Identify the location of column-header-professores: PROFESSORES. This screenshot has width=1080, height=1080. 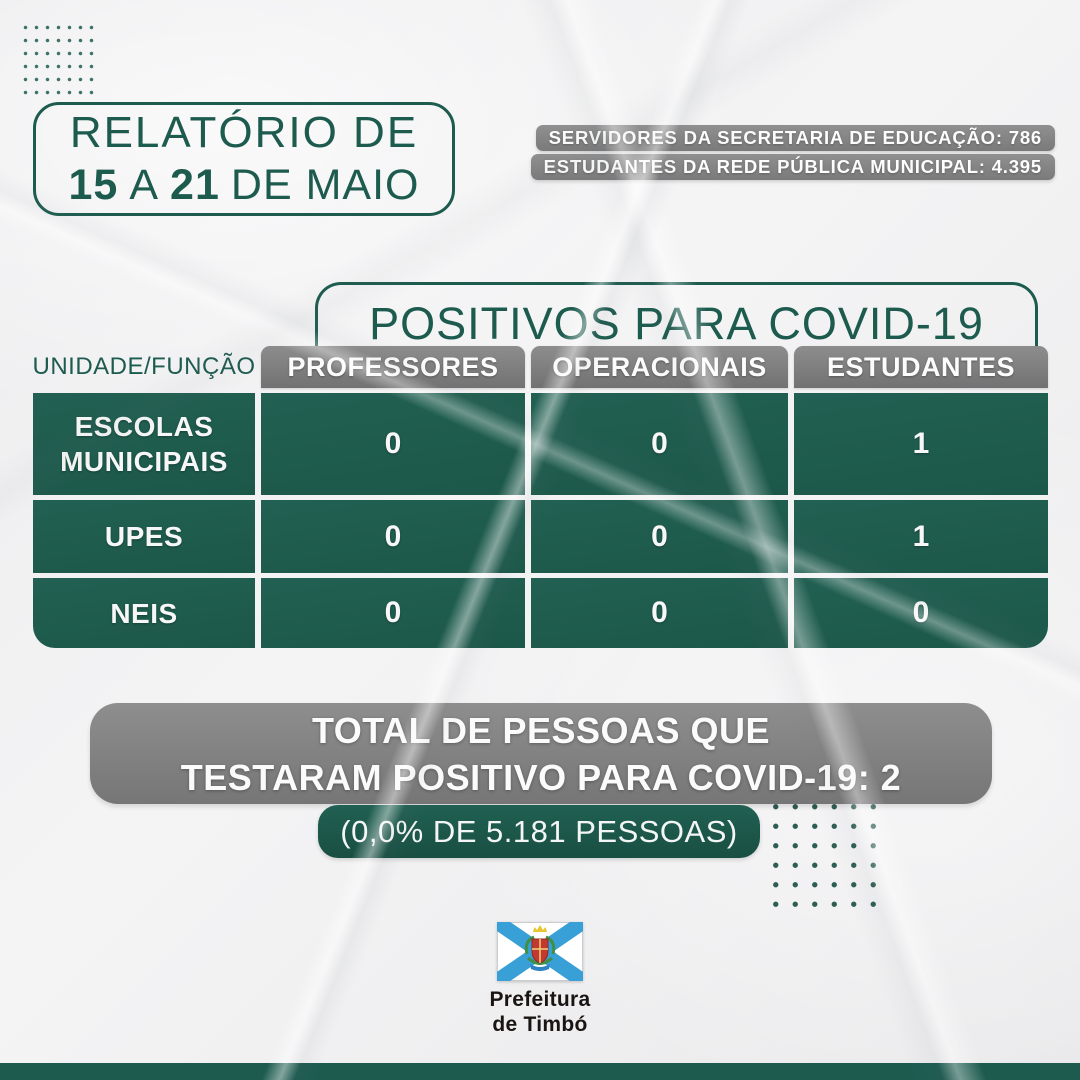
(393, 367).